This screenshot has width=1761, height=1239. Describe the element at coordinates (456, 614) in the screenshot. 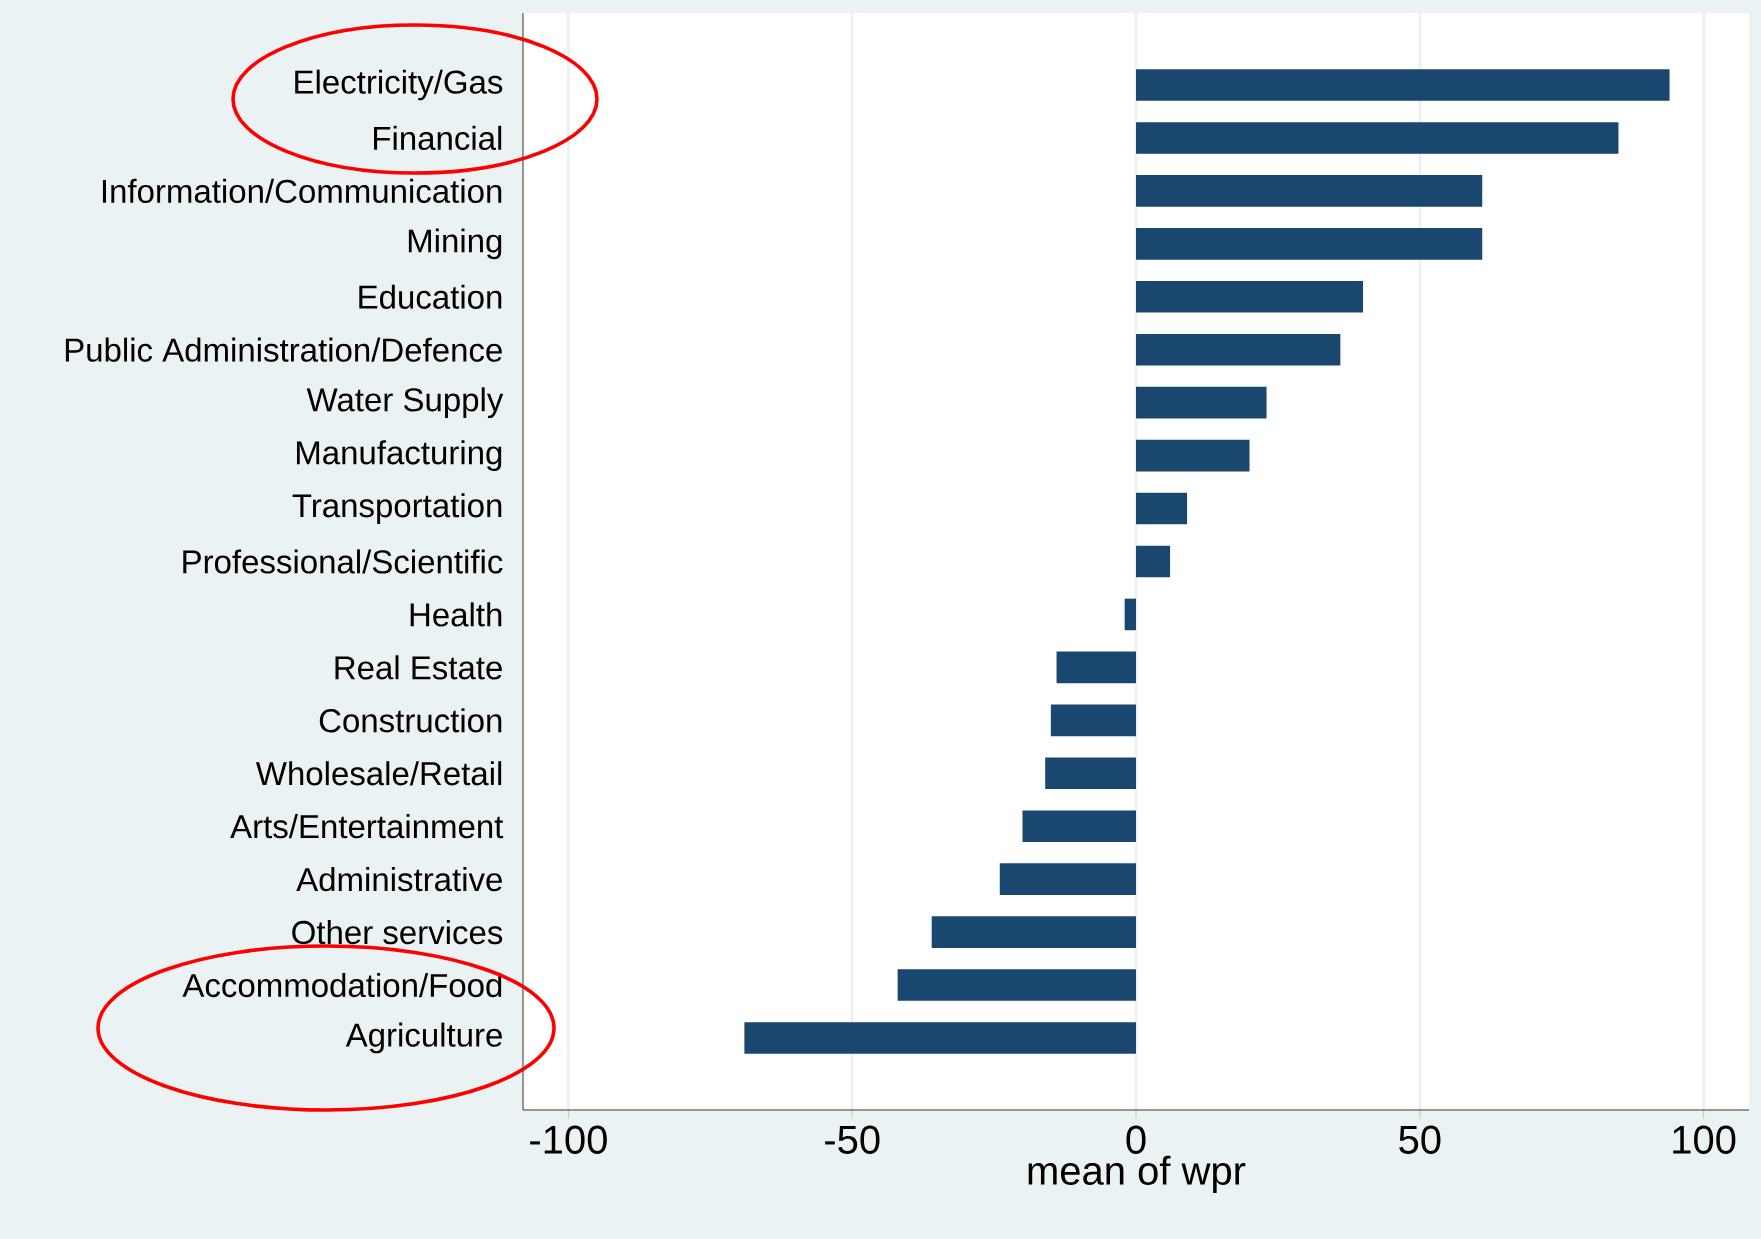

I see `y-tick-label: Health` at that location.